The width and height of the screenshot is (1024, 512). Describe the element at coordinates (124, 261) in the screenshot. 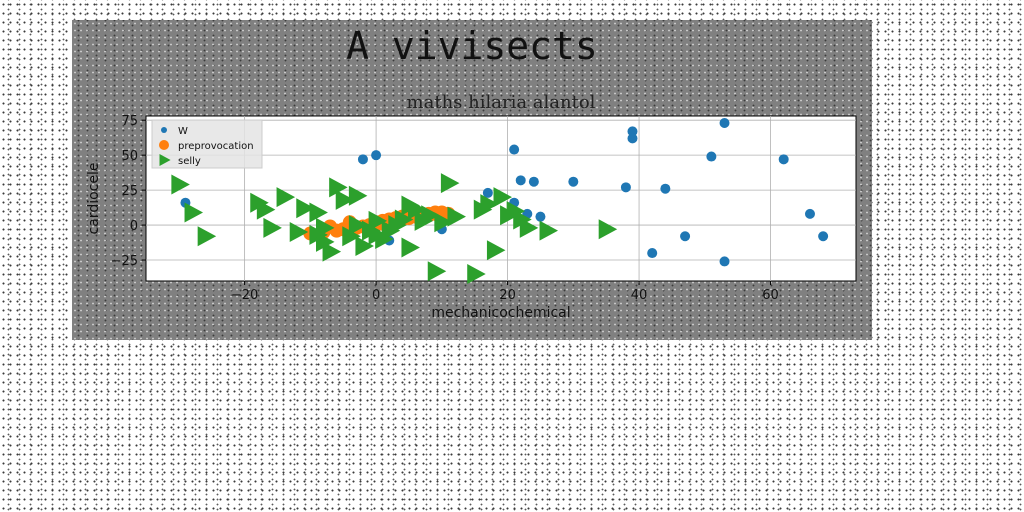

I see `y-tick-label: −25` at that location.